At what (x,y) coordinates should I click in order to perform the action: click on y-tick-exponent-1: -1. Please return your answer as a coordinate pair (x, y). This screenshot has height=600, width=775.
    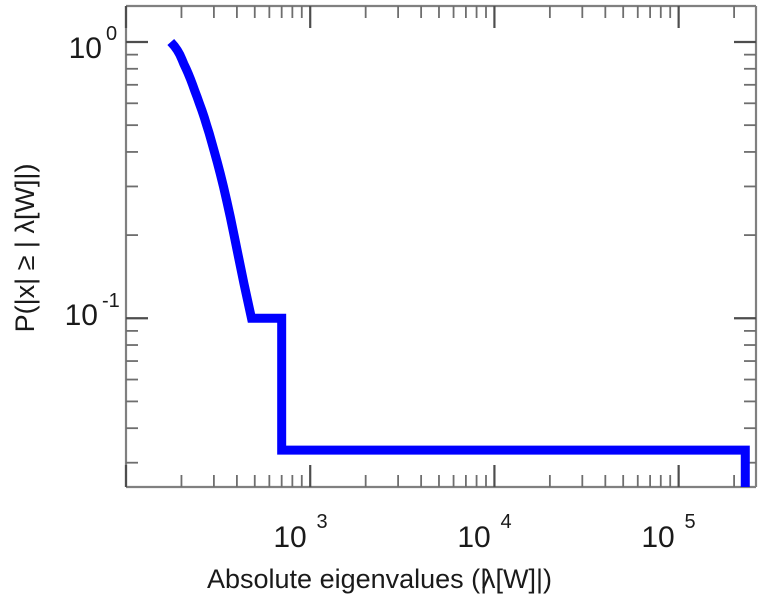
    Looking at the image, I should click on (111, 301).